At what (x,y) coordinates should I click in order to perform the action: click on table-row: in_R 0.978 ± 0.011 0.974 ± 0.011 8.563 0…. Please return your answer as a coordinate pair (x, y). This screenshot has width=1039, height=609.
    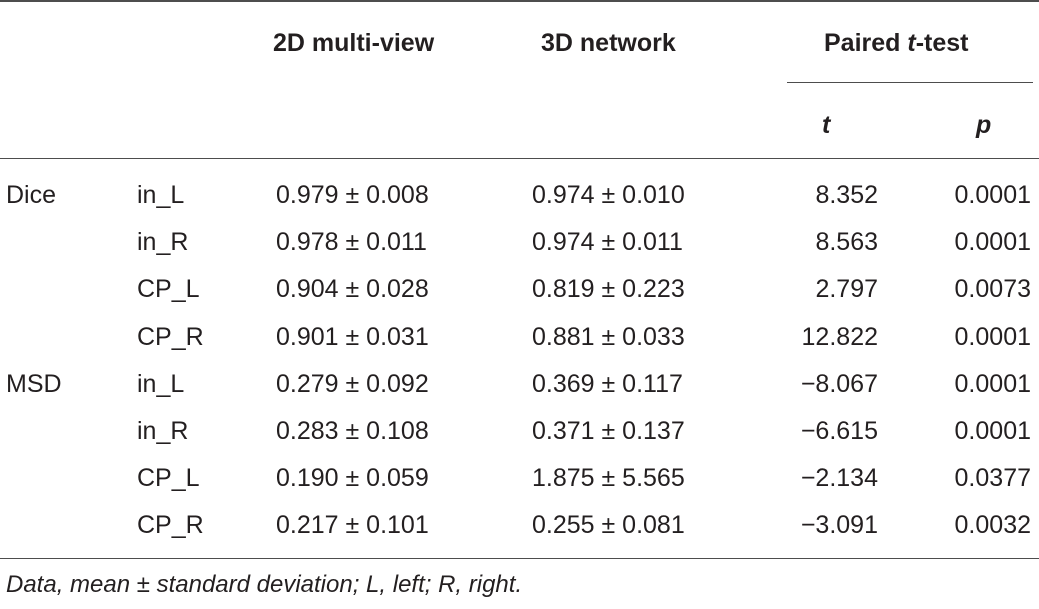
    Looking at the image, I should click on (519, 242).